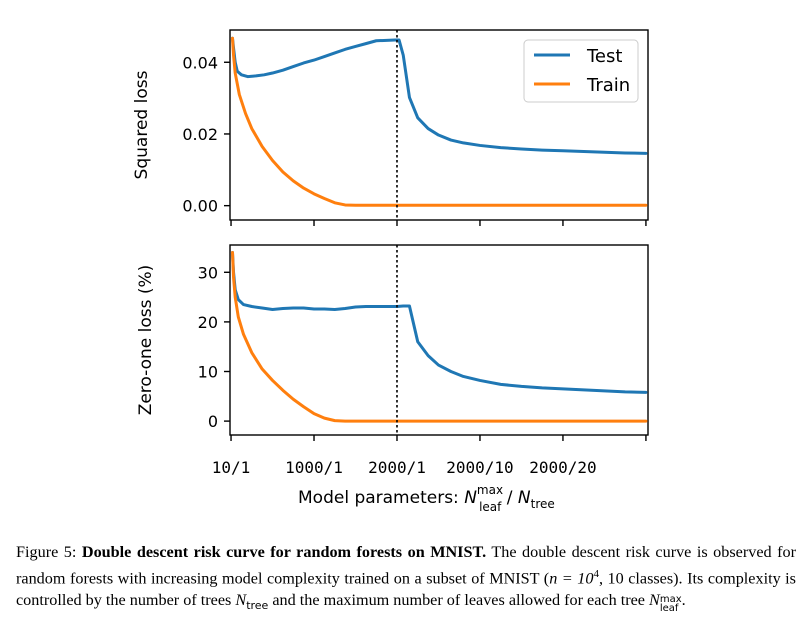 Image resolution: width=808 pixels, height=641 pixels. I want to click on x-axis-label: Model parameters: Nmax leaf / Ntree, so click(426, 498).